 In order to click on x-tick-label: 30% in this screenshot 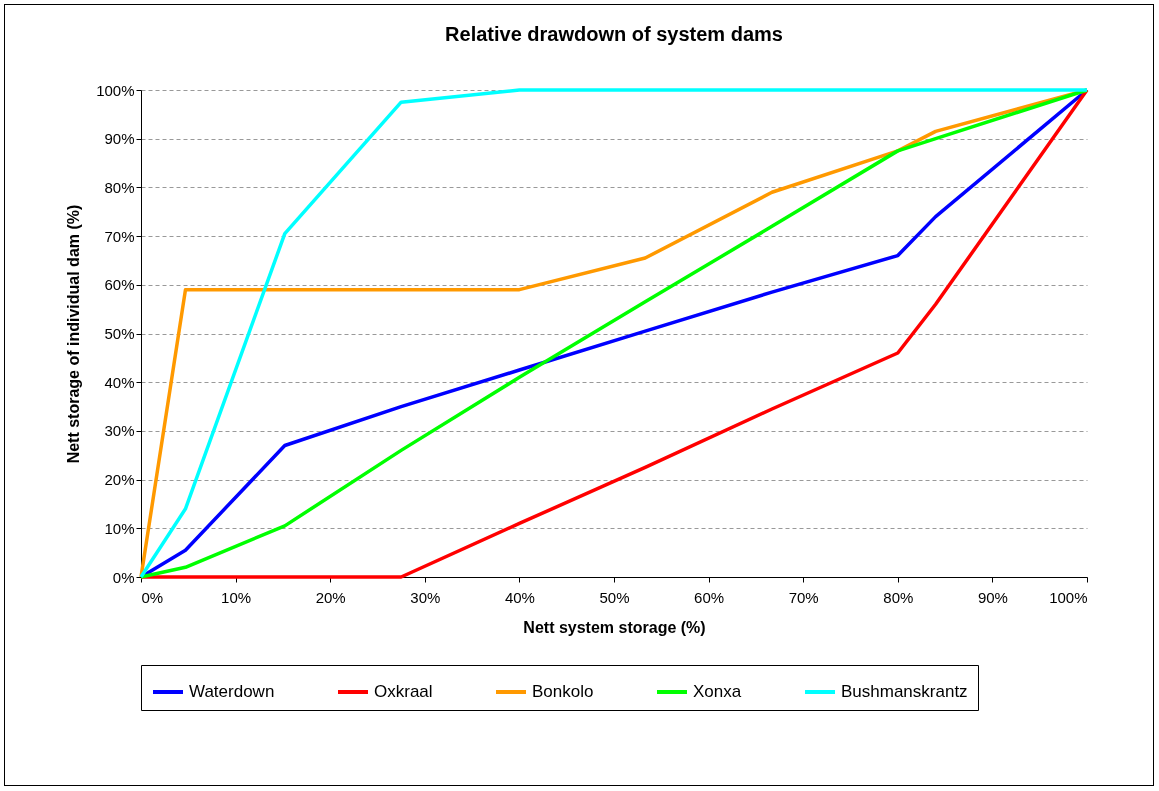, I will do `click(425, 597)`.